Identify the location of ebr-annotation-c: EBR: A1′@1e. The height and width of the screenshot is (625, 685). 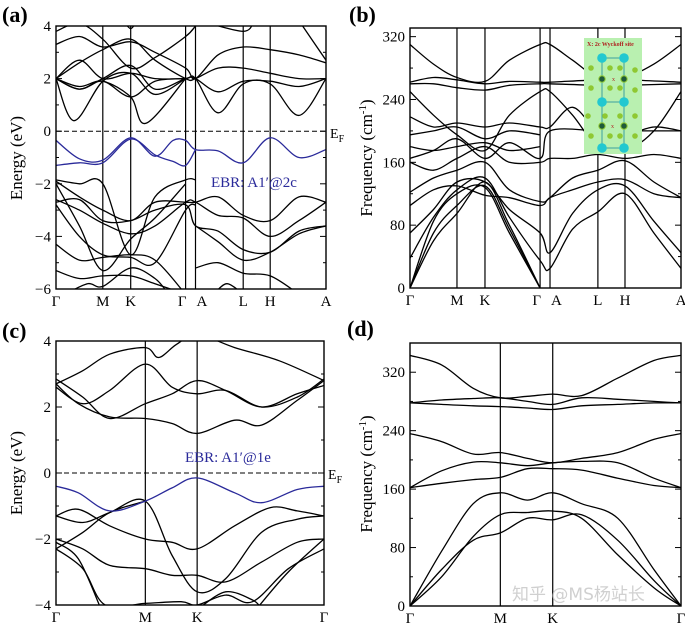
(228, 458).